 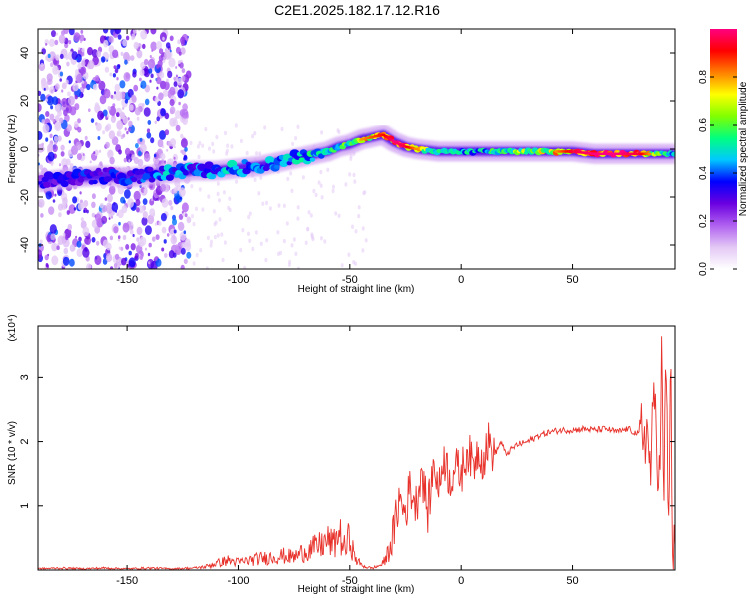 What do you see at coordinates (12, 327) in the screenshot?
I see `snr-multiplier-label: (x10⁴)` at bounding box center [12, 327].